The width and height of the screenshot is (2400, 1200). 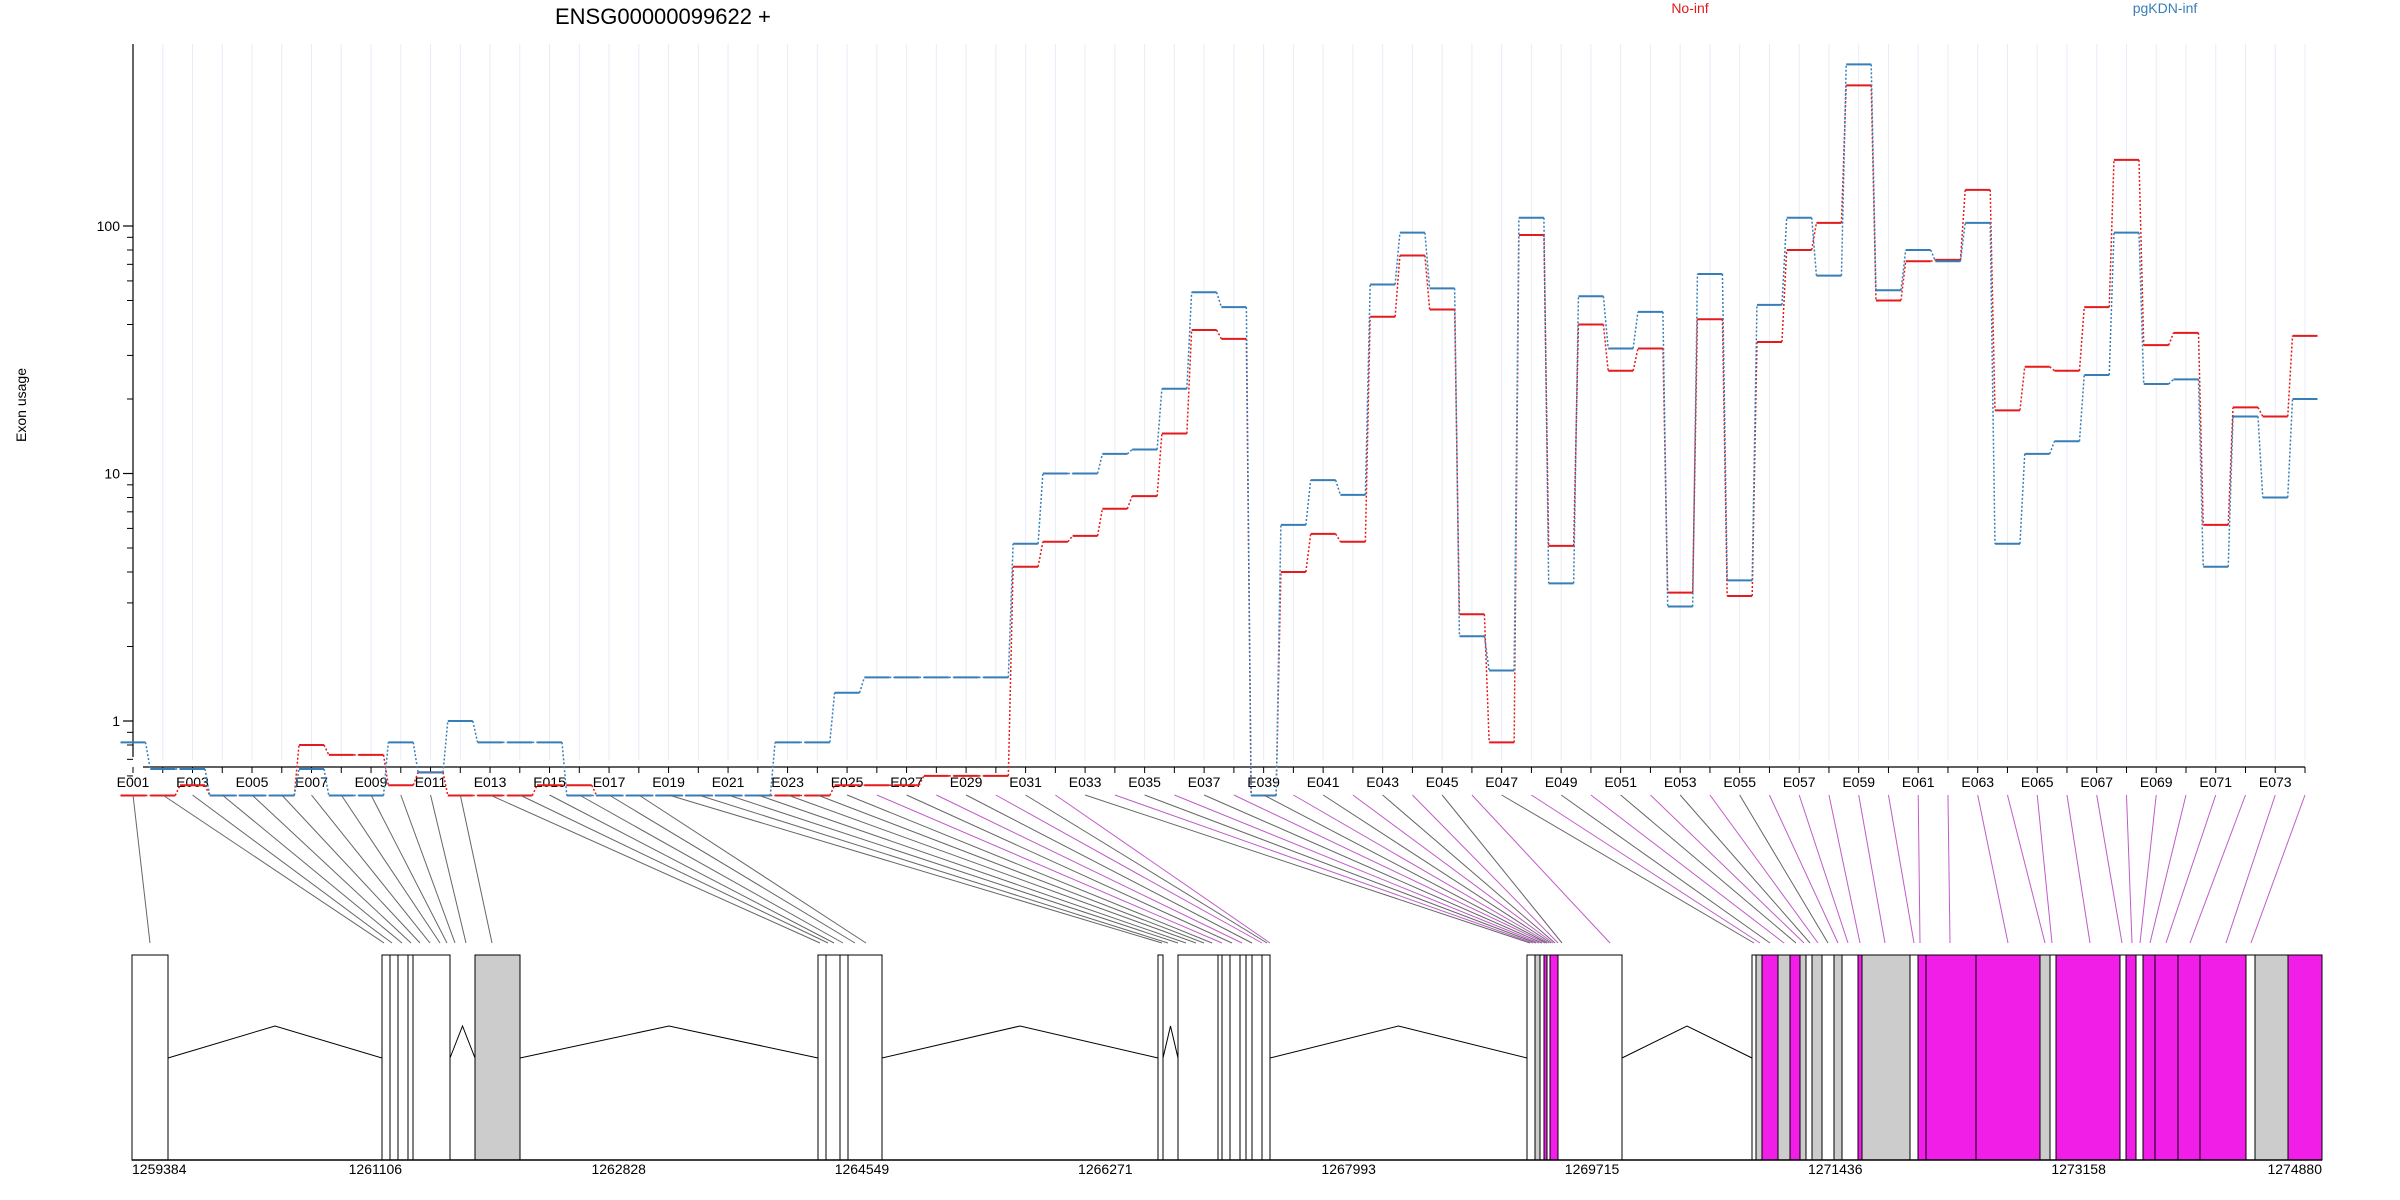 I want to click on x-tick-label: E019, so click(x=668, y=782).